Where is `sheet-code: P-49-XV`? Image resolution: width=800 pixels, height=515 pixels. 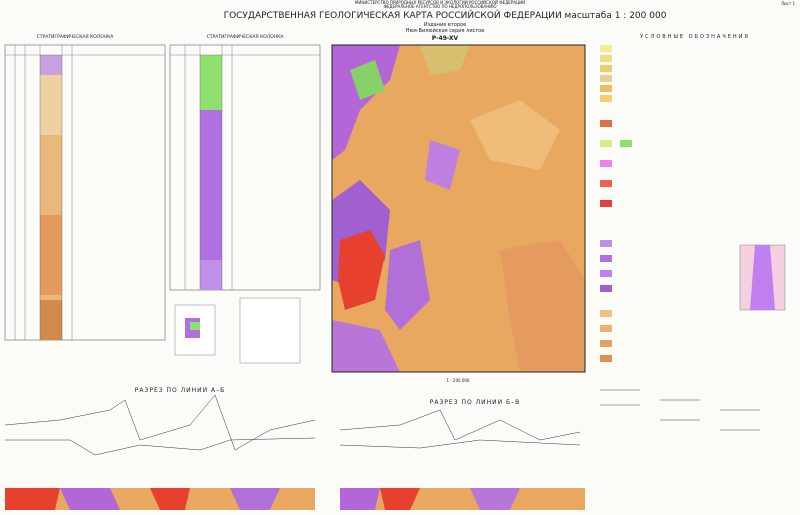 sheet-code: P-49-XV is located at coordinates (445, 38).